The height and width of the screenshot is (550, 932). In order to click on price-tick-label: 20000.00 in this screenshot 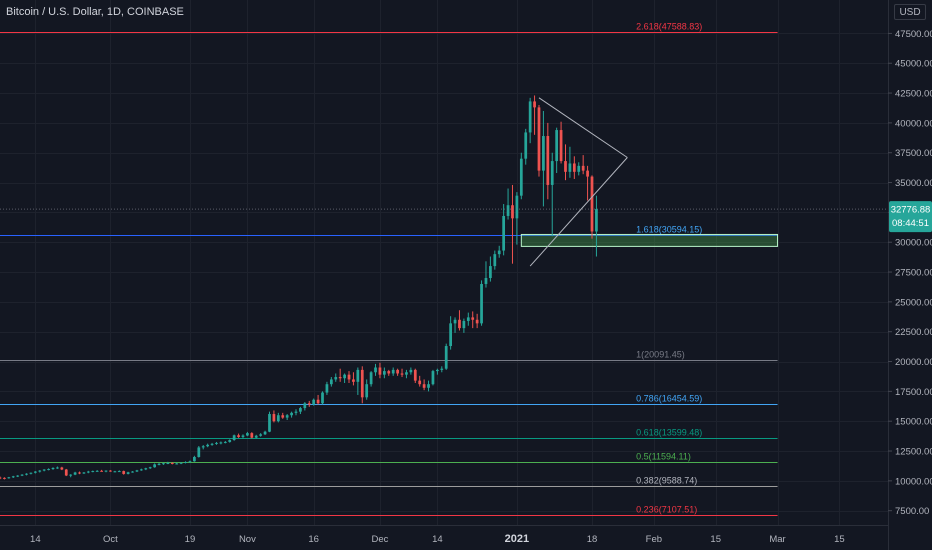, I will do `click(913, 362)`.